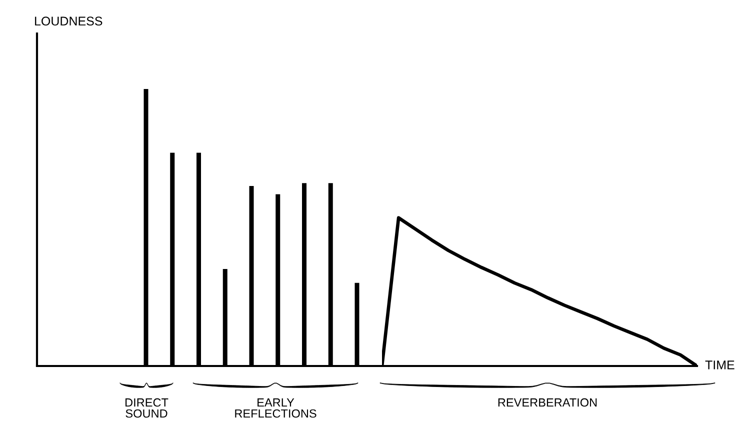  Describe the element at coordinates (547, 402) in the screenshot. I see `text: REVERBERATION` at that location.